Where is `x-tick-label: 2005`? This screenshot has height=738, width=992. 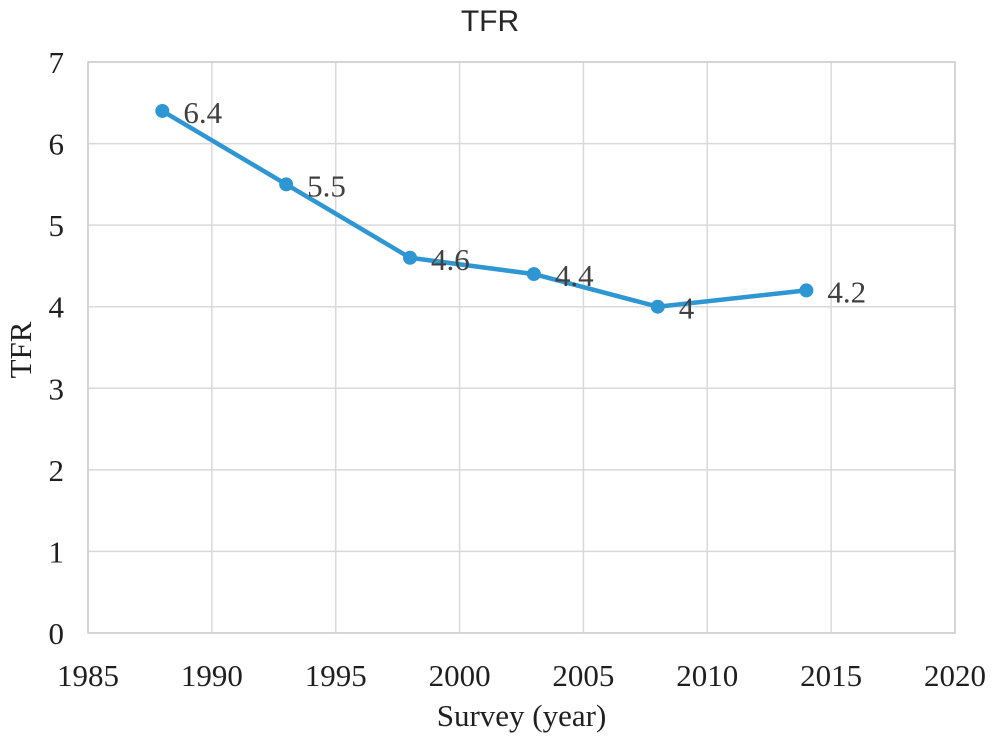 x-tick-label: 2005 is located at coordinates (583, 675).